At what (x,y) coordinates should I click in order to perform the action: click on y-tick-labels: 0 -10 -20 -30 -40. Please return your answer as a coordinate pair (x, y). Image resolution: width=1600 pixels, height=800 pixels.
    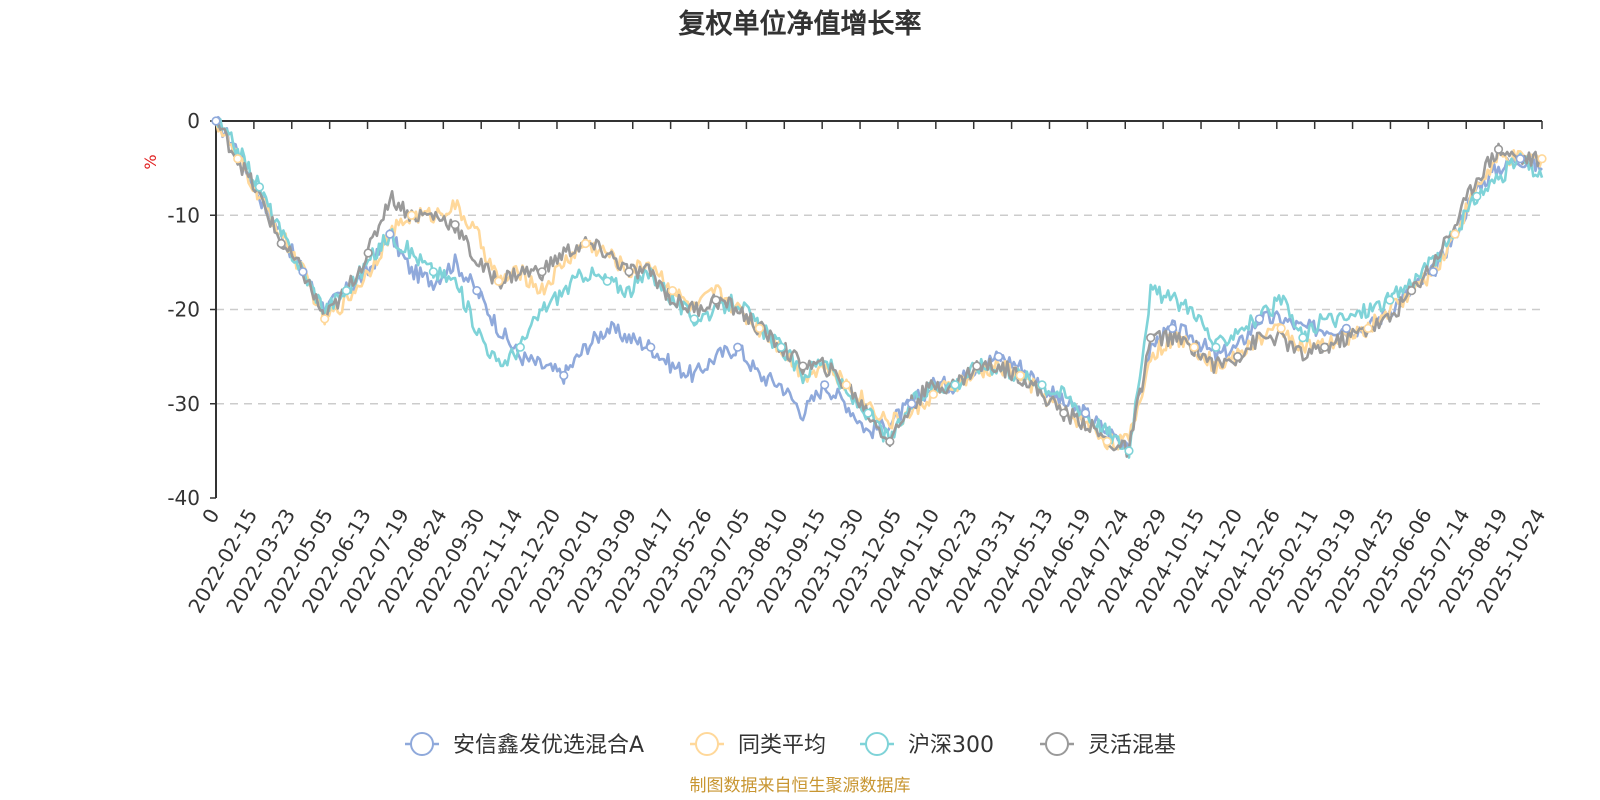
    Looking at the image, I should click on (183, 309).